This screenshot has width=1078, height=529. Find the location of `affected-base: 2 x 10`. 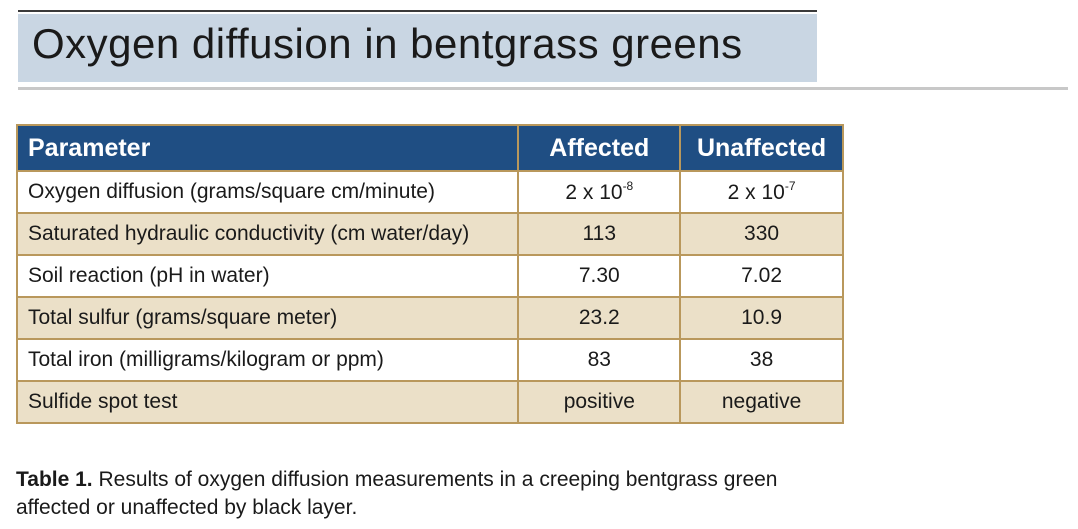

affected-base: 2 x 10 is located at coordinates (594, 192).